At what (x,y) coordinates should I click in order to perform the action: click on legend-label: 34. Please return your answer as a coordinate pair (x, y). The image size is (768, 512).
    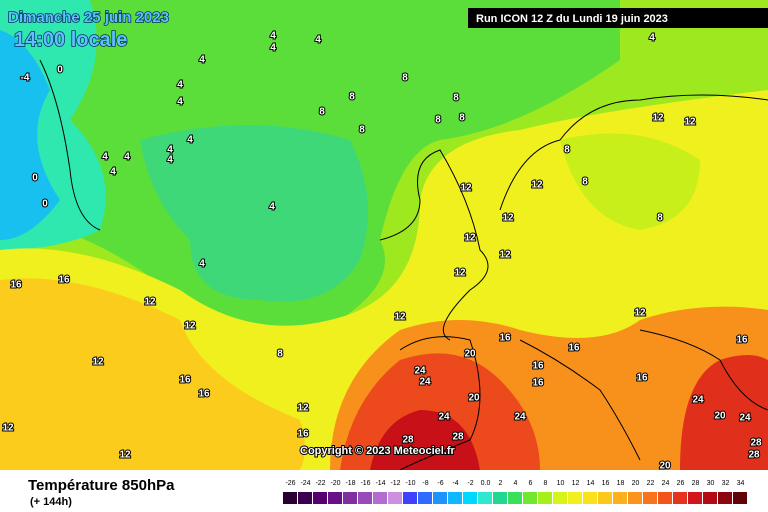
    Looking at the image, I should click on (741, 483).